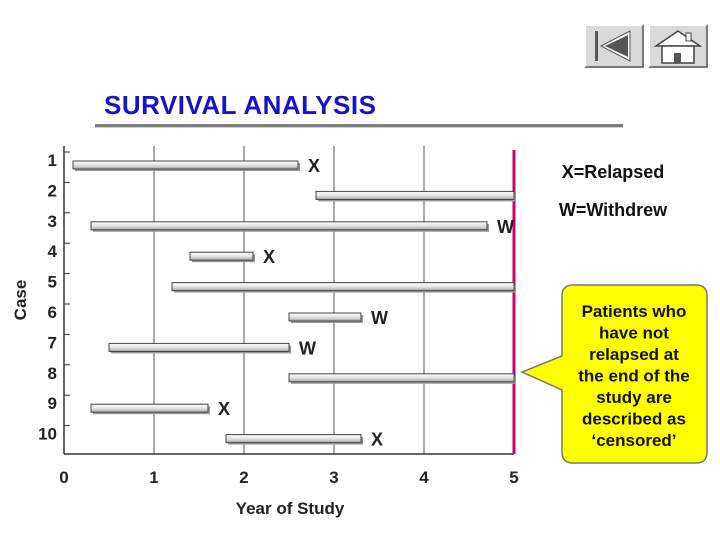  What do you see at coordinates (243, 477) in the screenshot?
I see `x-tick-label: 2` at bounding box center [243, 477].